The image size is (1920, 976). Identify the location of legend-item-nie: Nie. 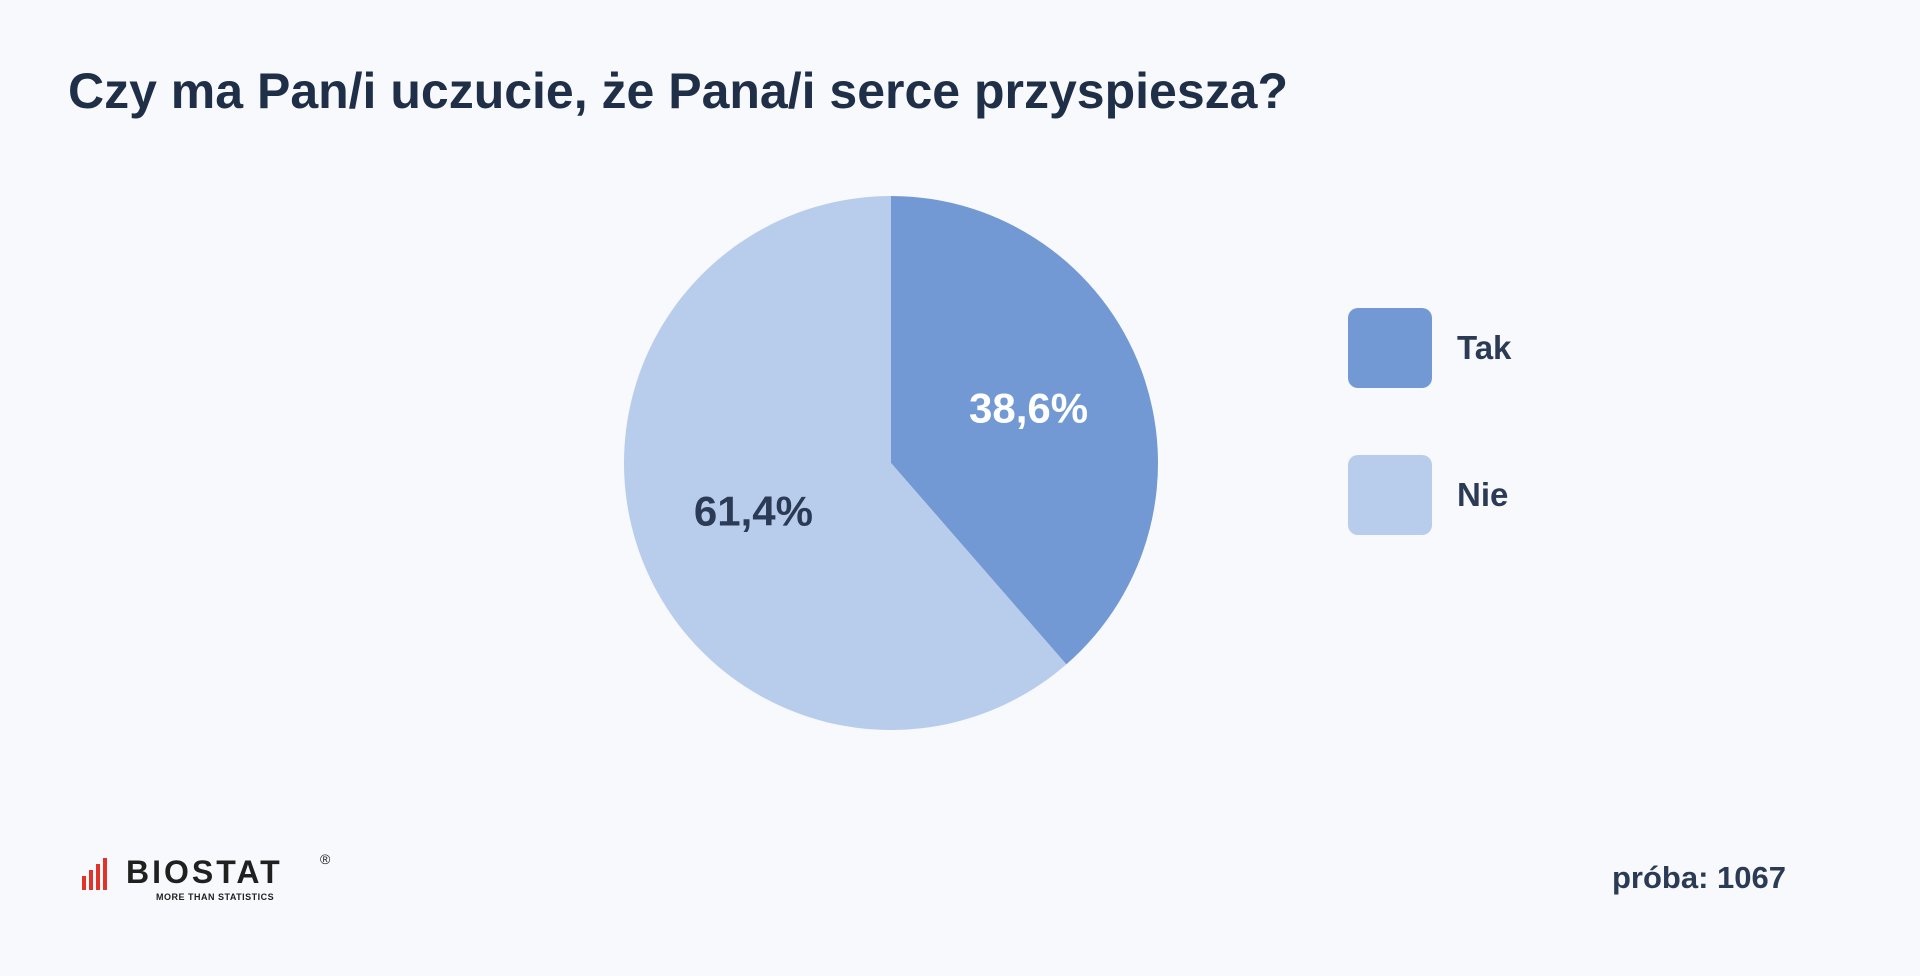
(1429, 495).